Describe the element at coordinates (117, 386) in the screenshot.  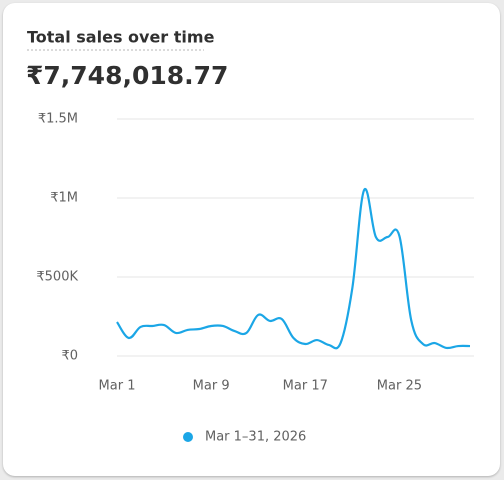
I see `x-tick-label: Mar 1` at that location.